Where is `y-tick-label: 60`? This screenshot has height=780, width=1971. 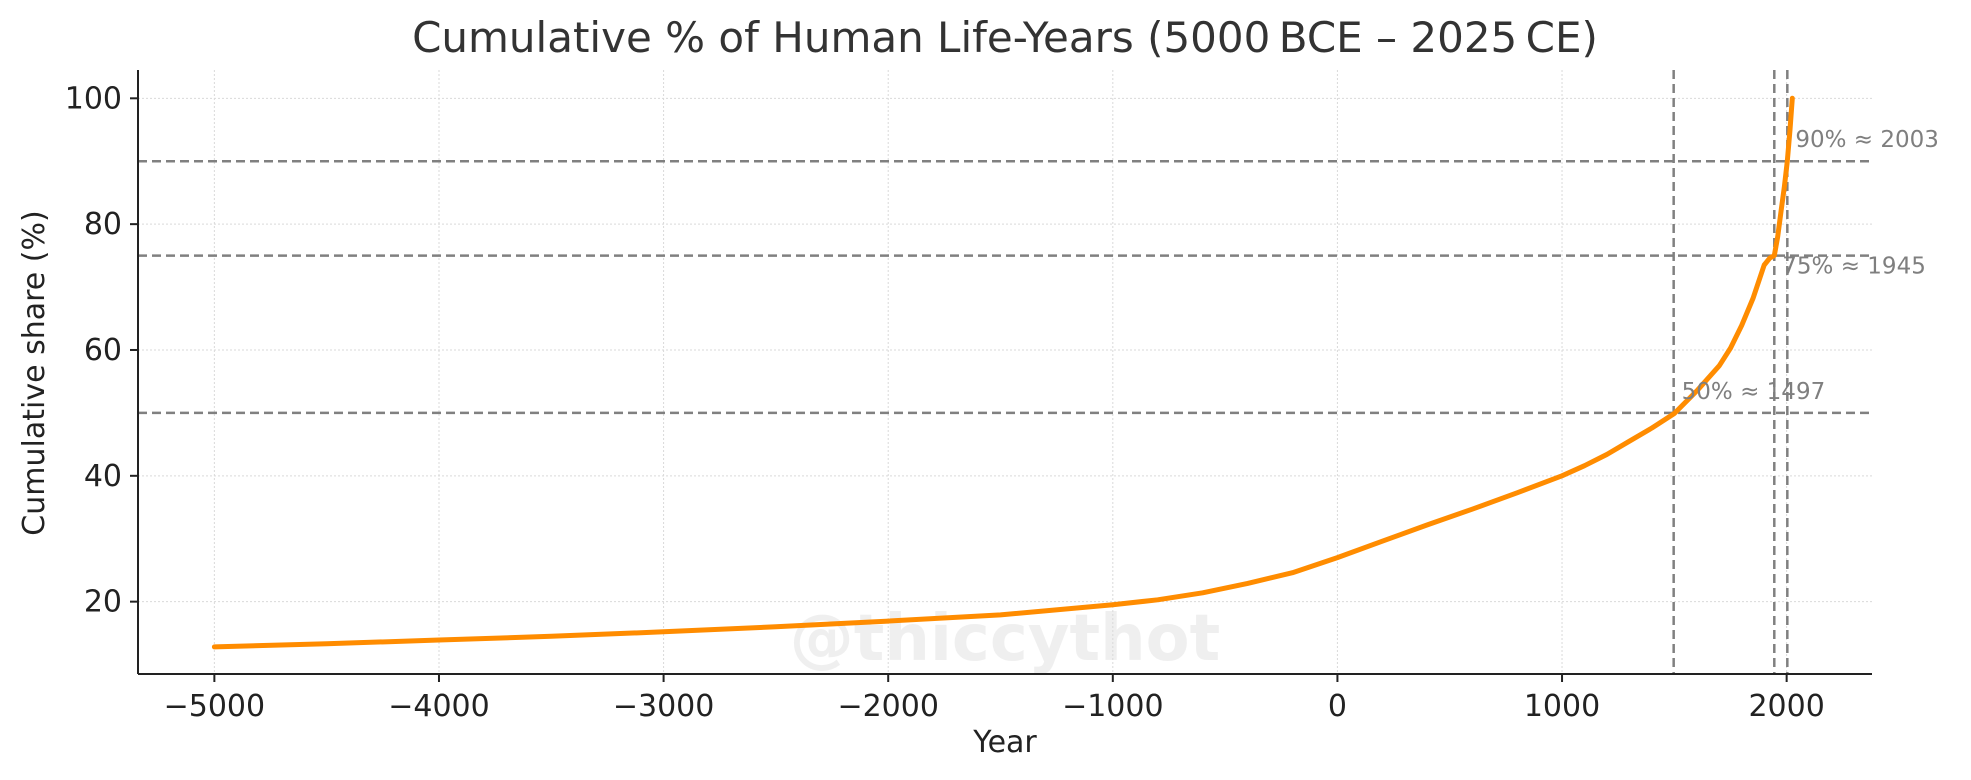 y-tick-label: 60 is located at coordinates (103, 350).